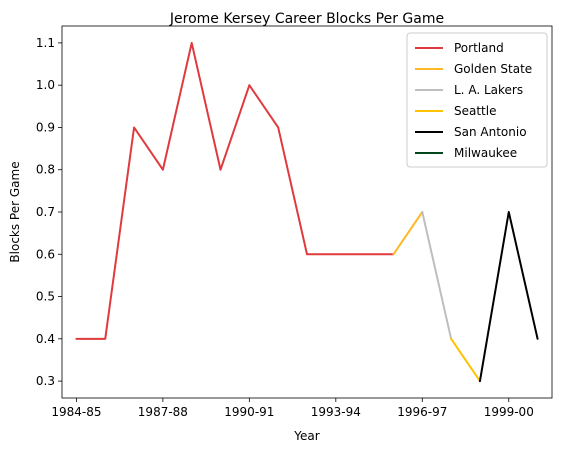 The image size is (570, 453). What do you see at coordinates (509, 412) in the screenshot?
I see `x-tick-label: 1999-00` at bounding box center [509, 412].